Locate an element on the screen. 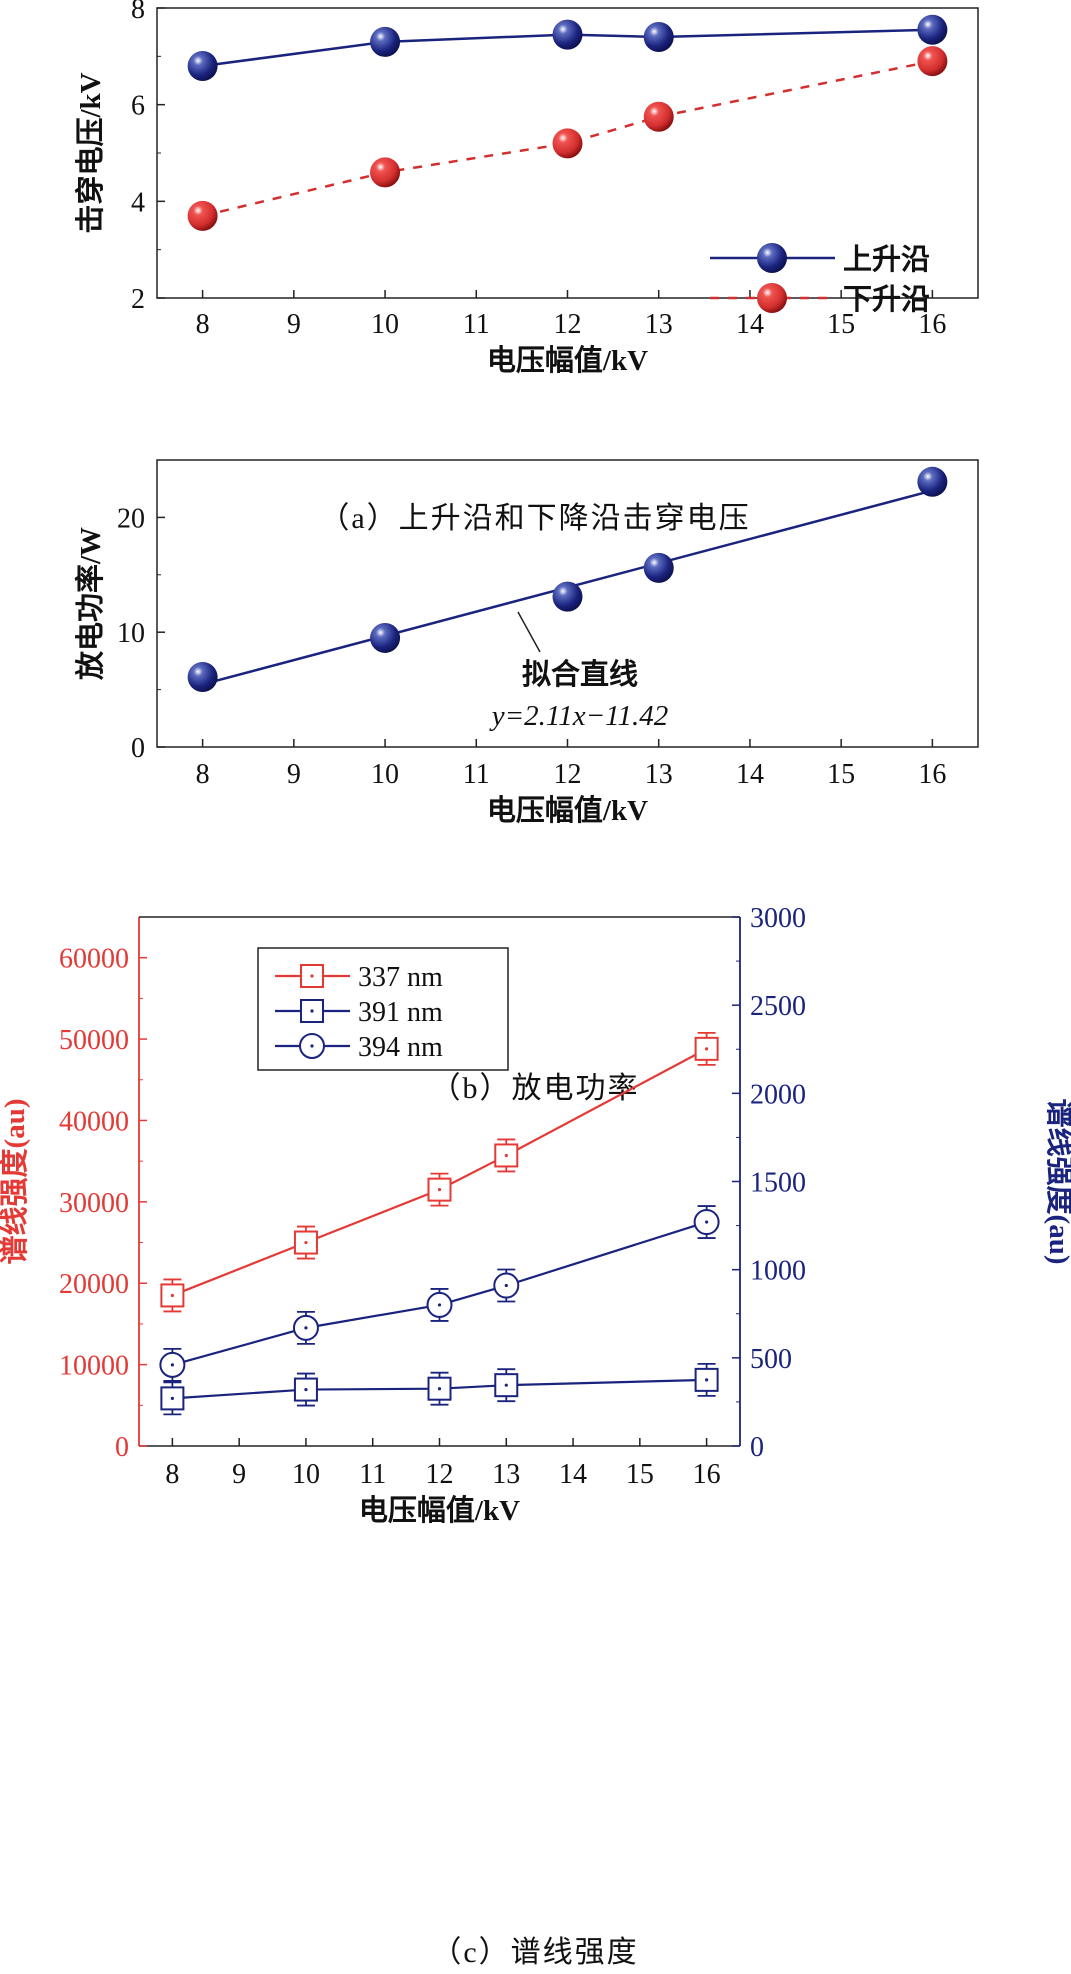 The height and width of the screenshot is (1974, 1071). y-left-tick-label: 0 is located at coordinates (122, 1447).